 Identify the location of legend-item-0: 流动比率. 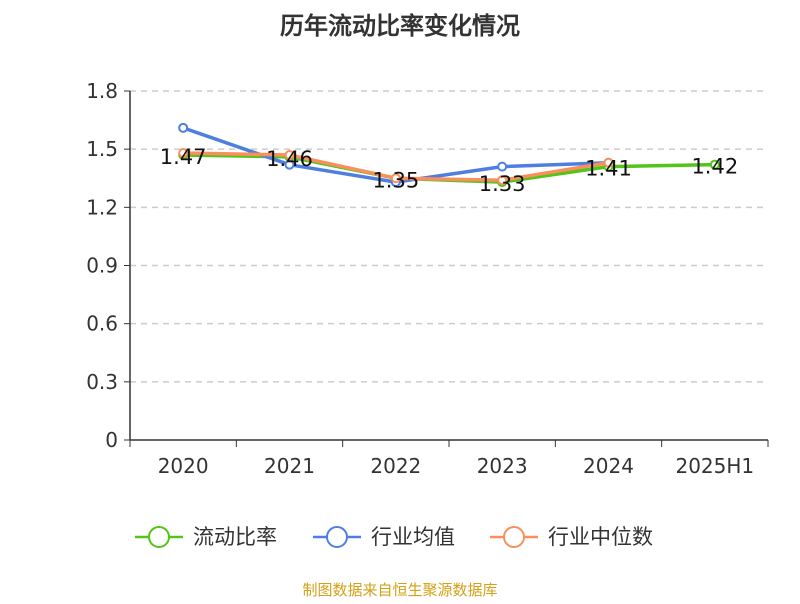
(206, 537).